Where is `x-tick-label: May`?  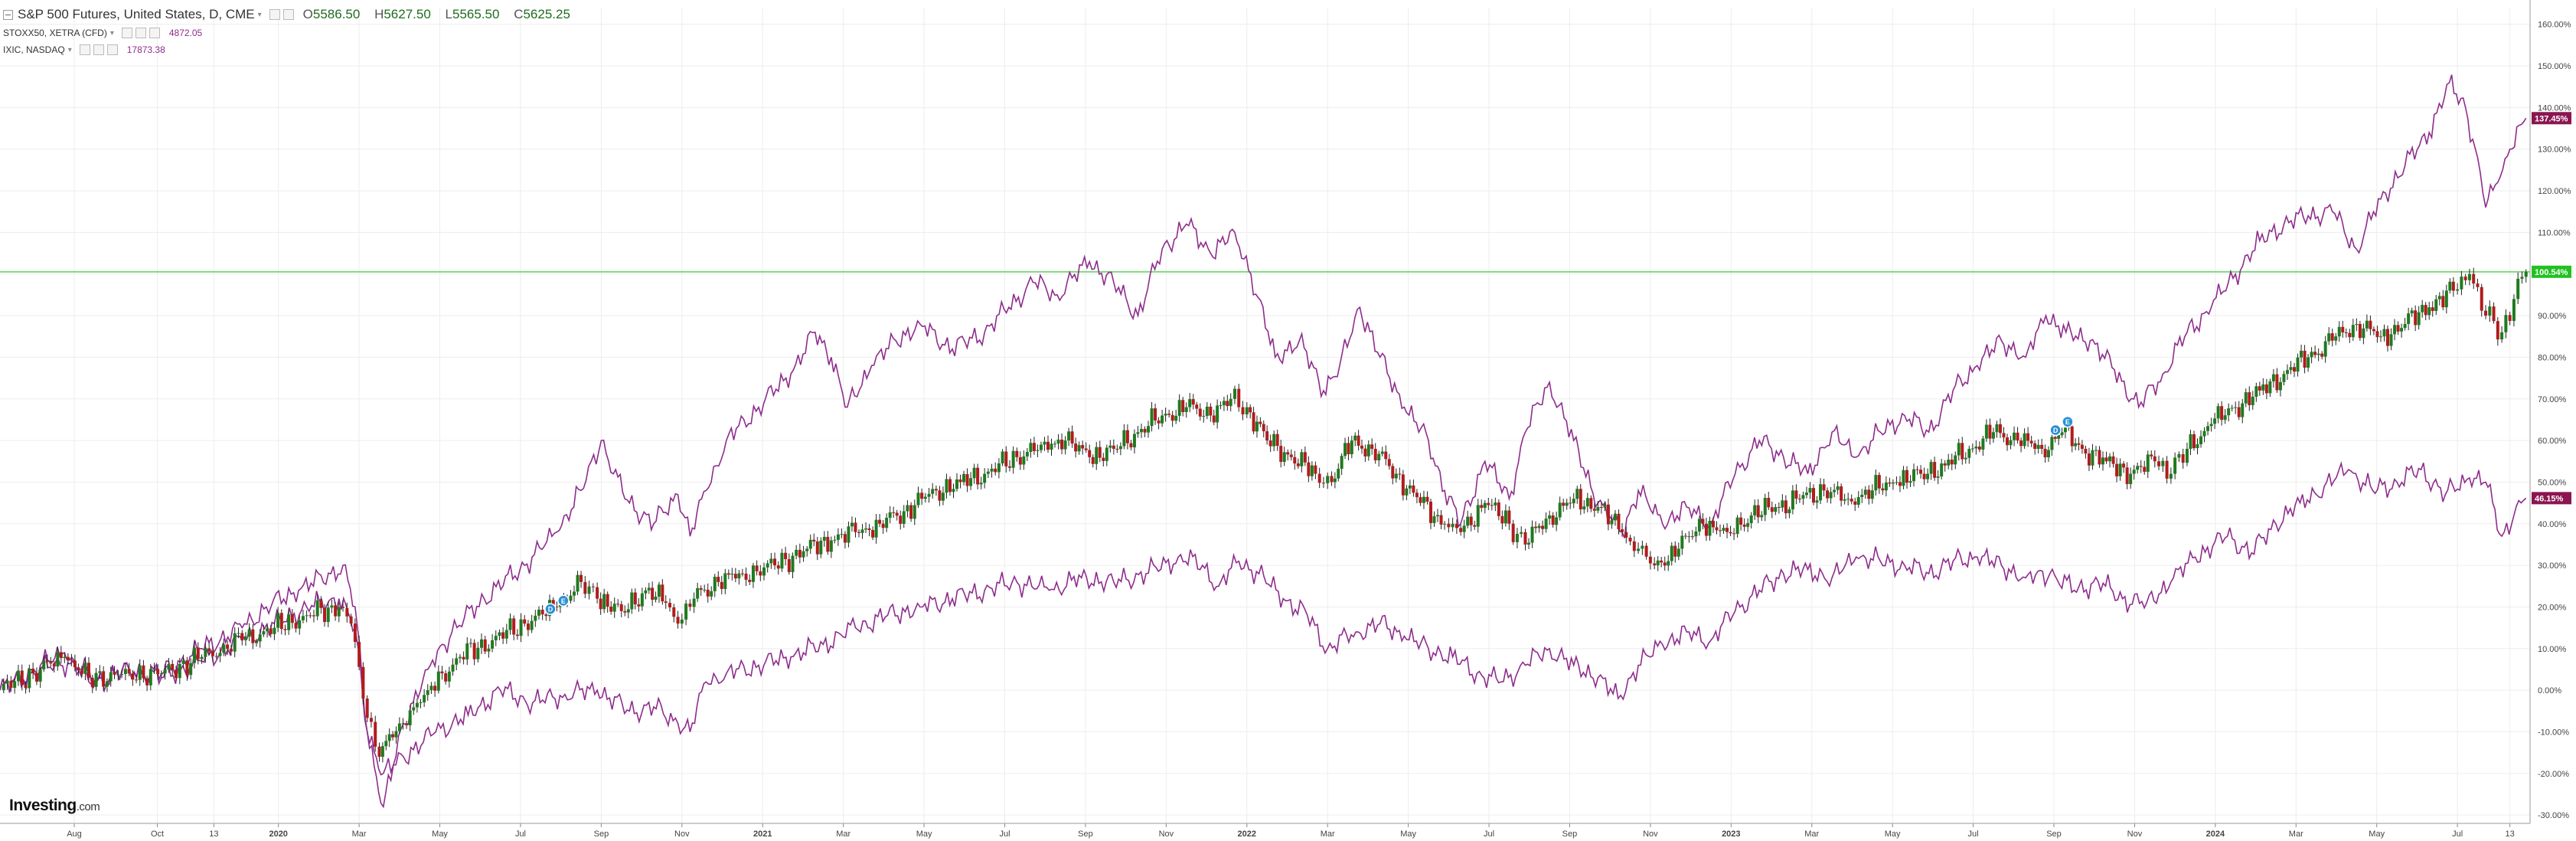
x-tick-label: May is located at coordinates (1408, 834).